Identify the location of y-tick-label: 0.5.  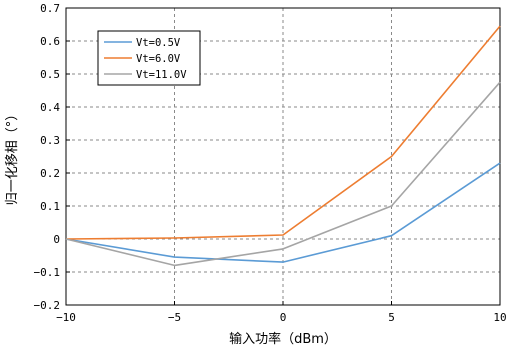
(50, 74).